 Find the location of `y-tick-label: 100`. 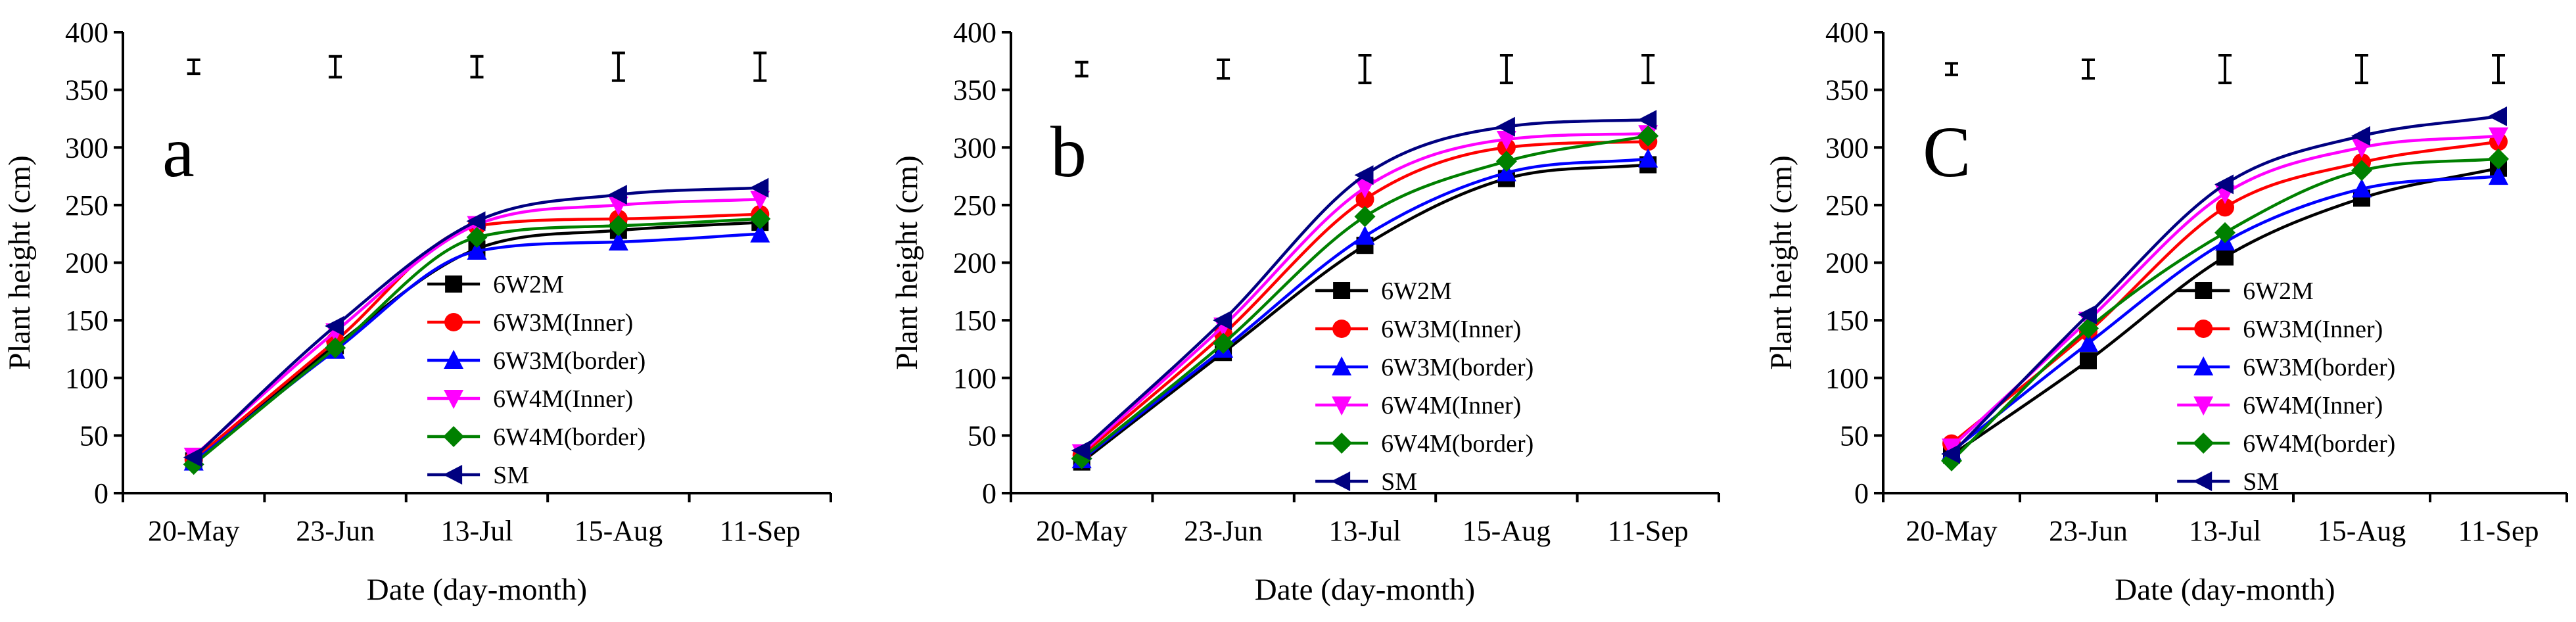

y-tick-label: 100 is located at coordinates (974, 378).